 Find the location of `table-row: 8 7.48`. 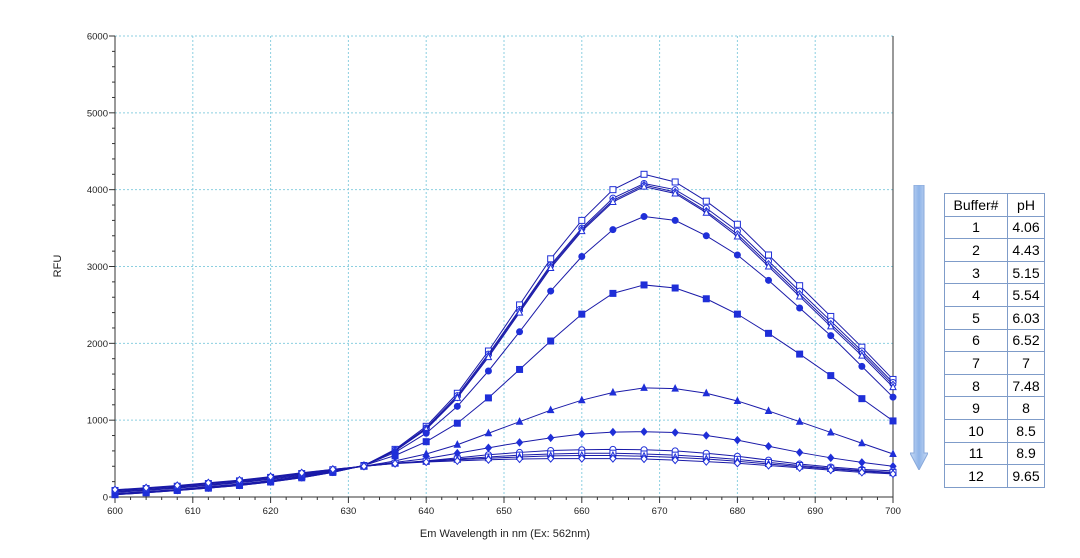

table-row: 8 7.48 is located at coordinates (994, 385).